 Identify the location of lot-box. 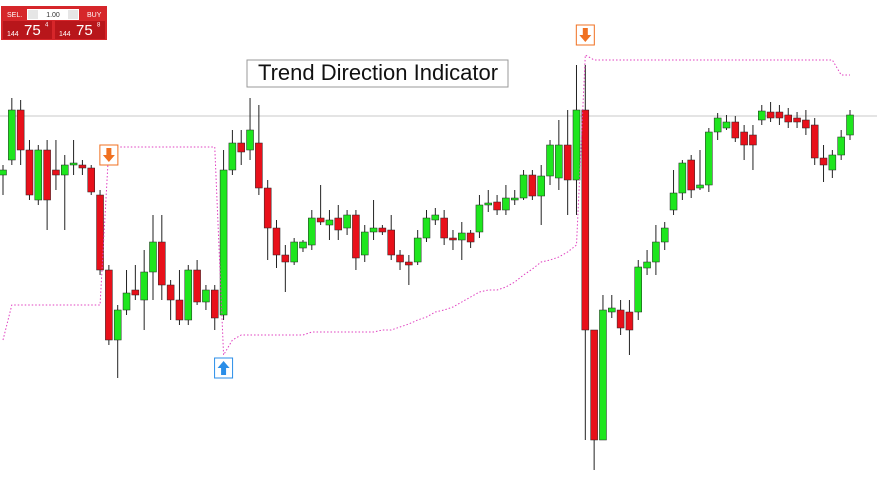
(53, 14).